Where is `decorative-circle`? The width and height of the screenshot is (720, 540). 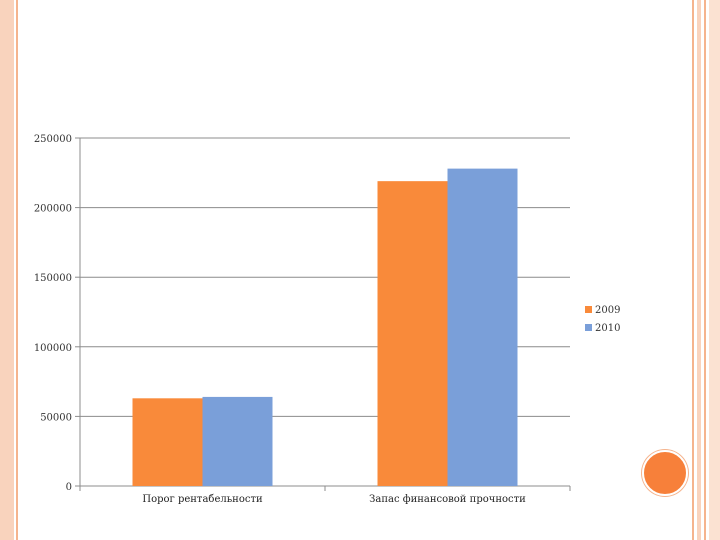
decorative-circle is located at coordinates (665, 473).